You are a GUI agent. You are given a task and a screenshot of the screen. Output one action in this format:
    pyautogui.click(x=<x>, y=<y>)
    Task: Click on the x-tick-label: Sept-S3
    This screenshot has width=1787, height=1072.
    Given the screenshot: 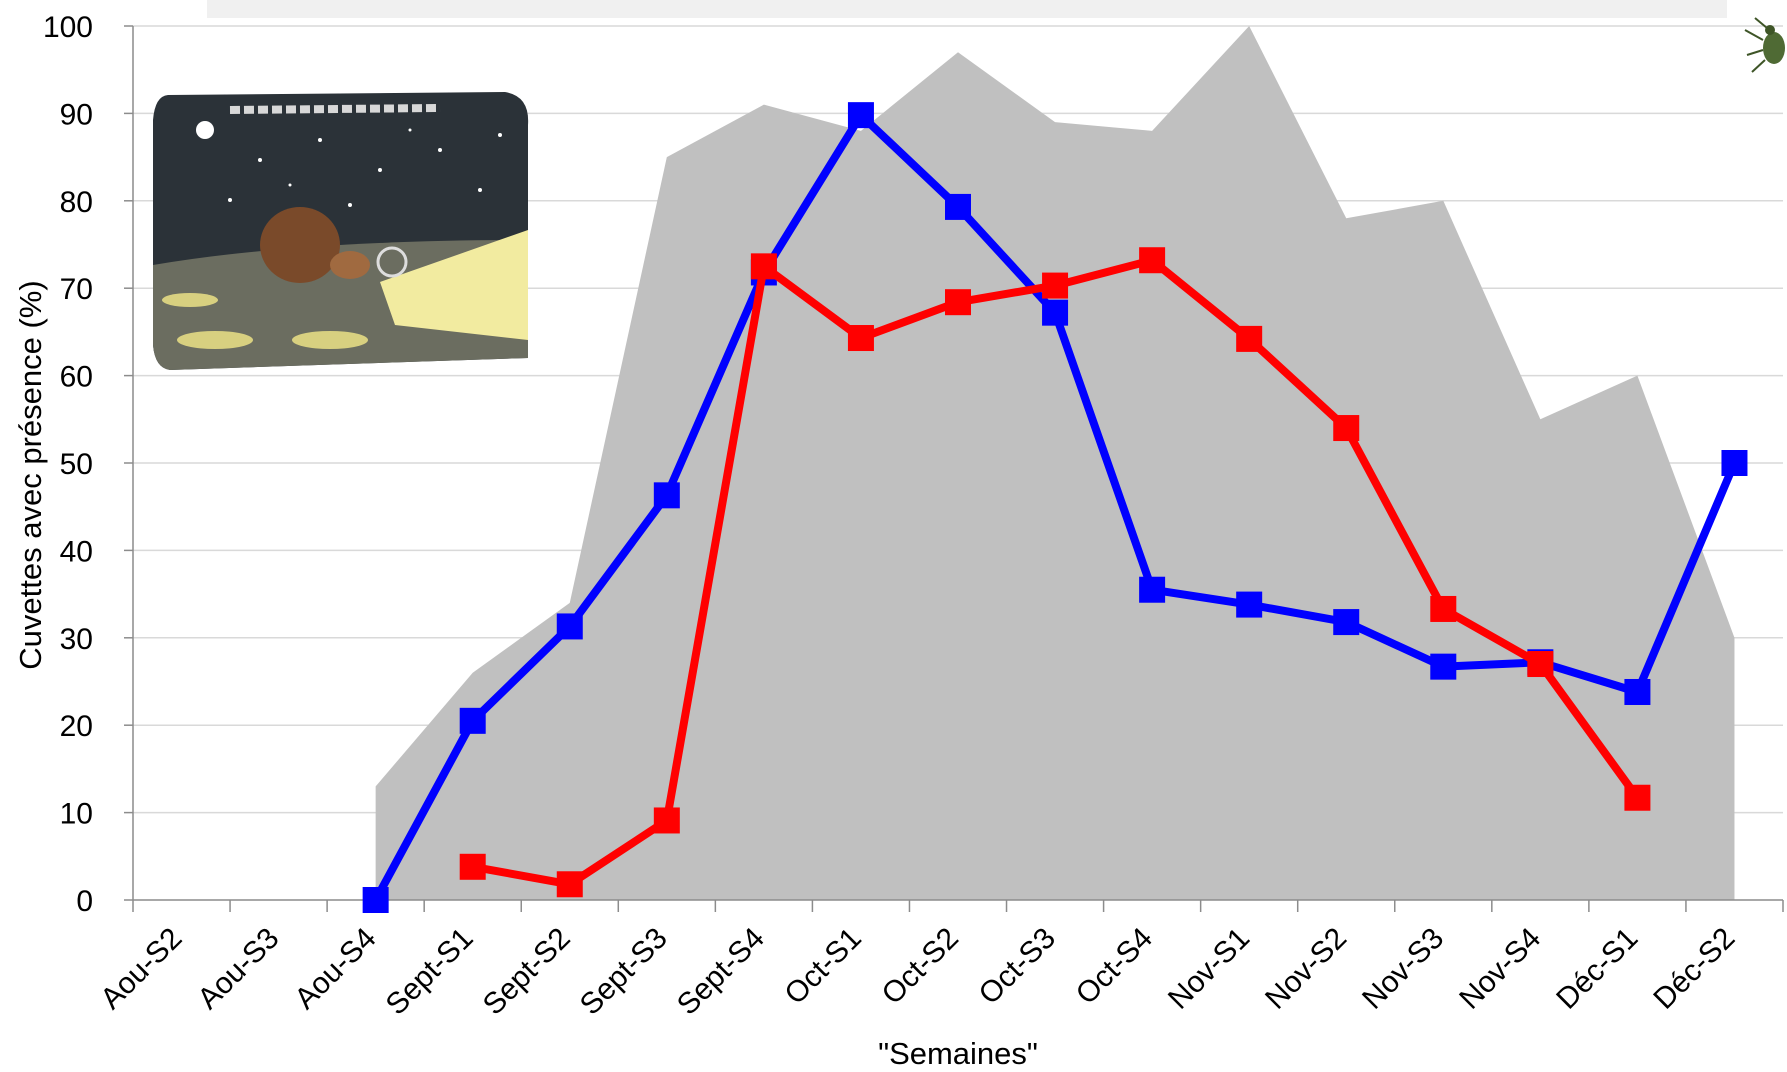 What is the action you would take?
    pyautogui.click(x=624, y=972)
    